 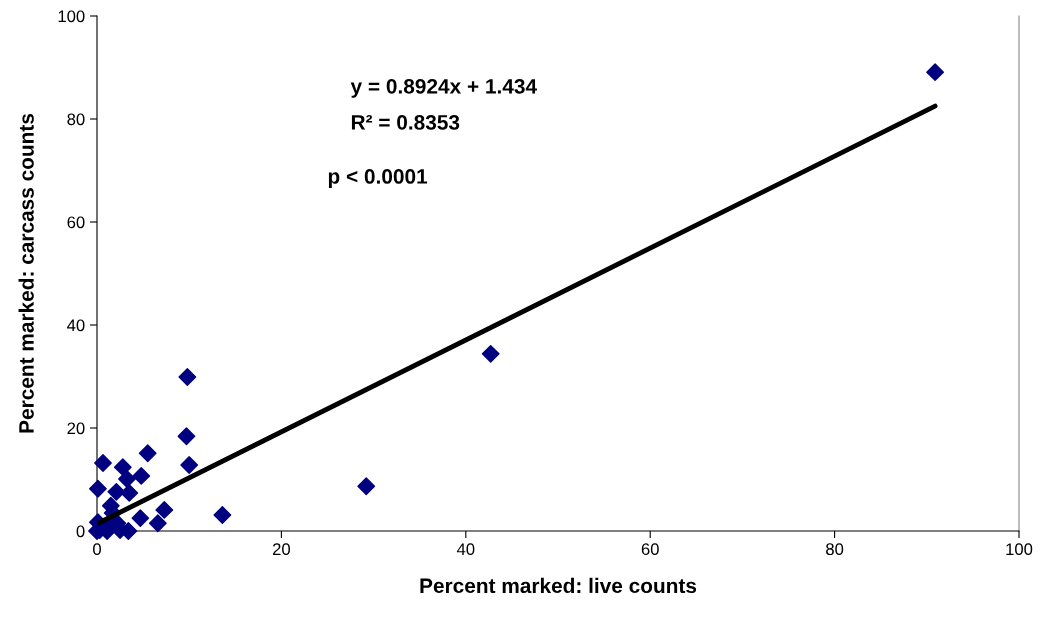 I want to click on x-tick-label: 40, so click(x=465, y=549).